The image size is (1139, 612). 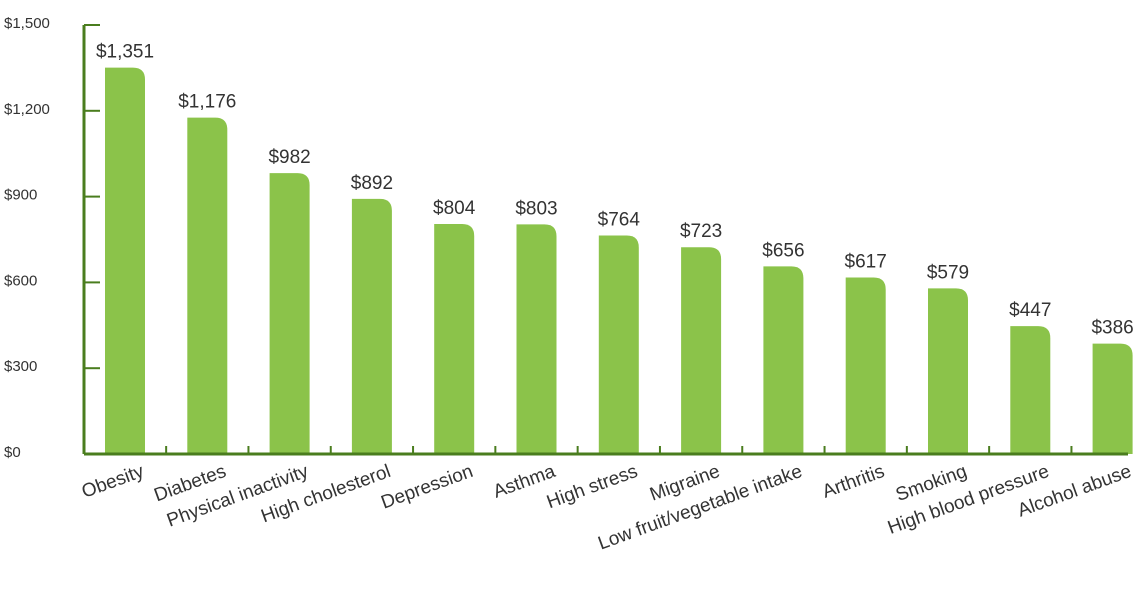 What do you see at coordinates (948, 272) in the screenshot?
I see `bar-value-label: $579` at bounding box center [948, 272].